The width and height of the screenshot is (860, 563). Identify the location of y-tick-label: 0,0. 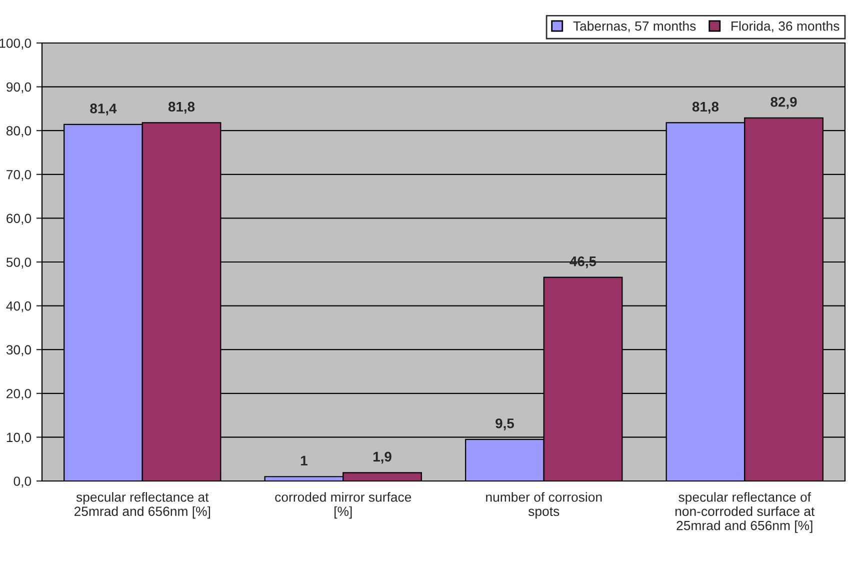
(23, 482).